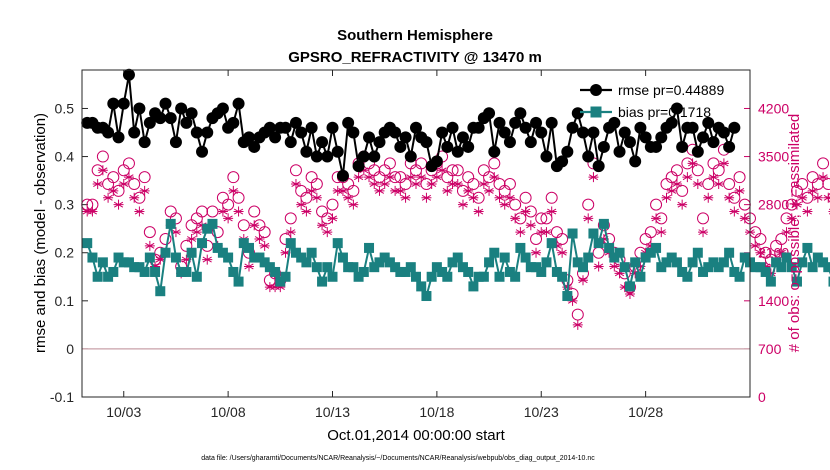 The height and width of the screenshot is (470, 830). What do you see at coordinates (332, 412) in the screenshot?
I see `x-tick-label: 10/13` at bounding box center [332, 412].